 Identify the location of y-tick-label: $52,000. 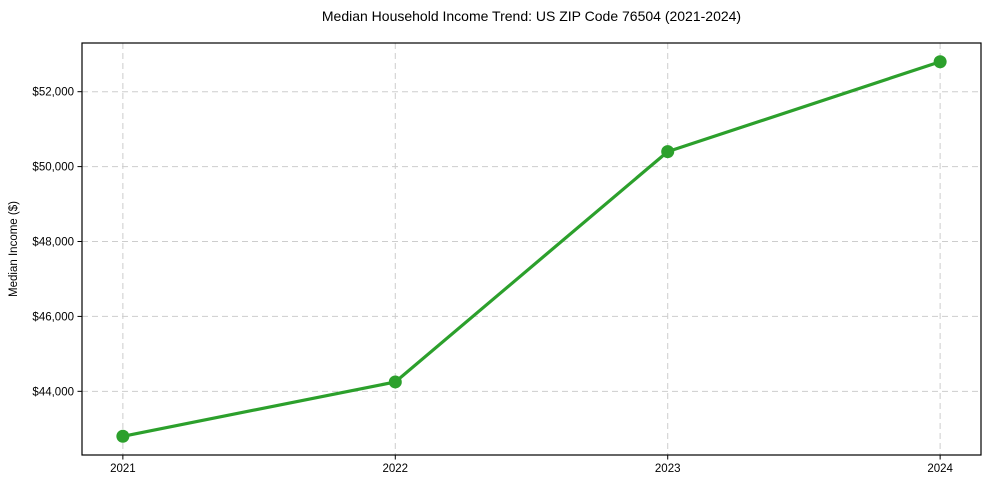
(53, 93).